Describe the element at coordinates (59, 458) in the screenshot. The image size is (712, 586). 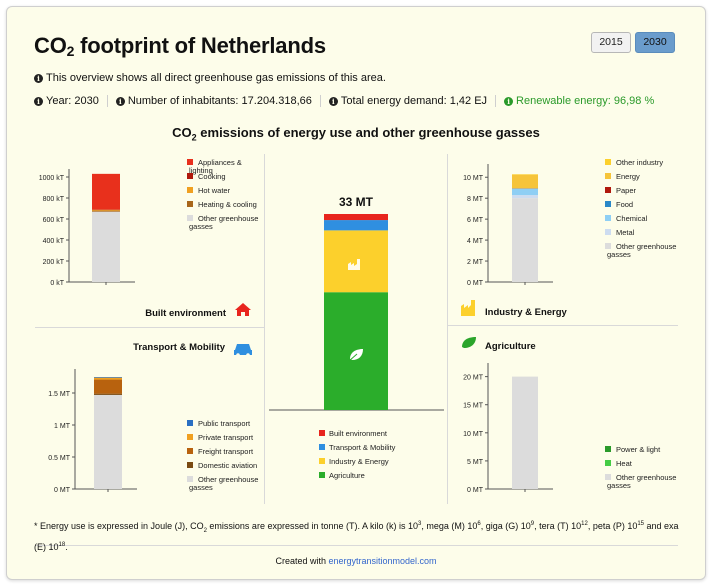
I see `y-tick-label: 0.5 MT` at that location.